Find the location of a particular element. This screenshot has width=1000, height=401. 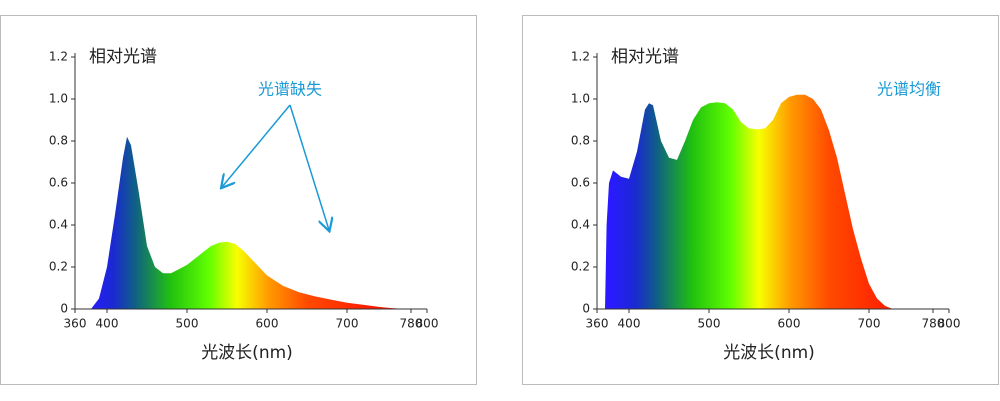

arrows is located at coordinates (275, 167).